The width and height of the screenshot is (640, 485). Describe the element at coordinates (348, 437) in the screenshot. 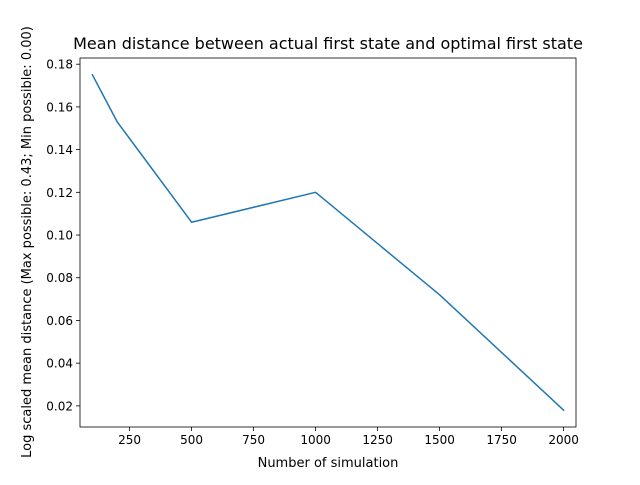

I see `x-axis-ticks: 250 500 750 1000 1250 1500 1750 2000` at that location.